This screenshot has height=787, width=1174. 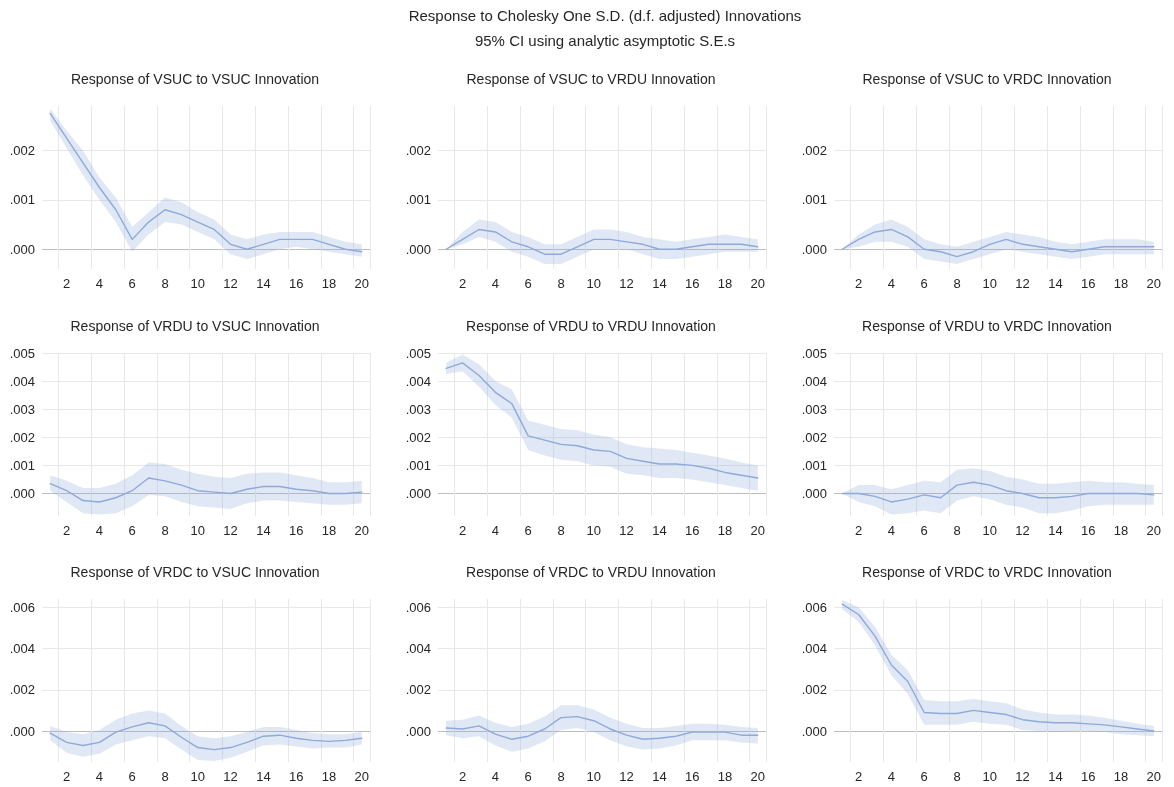 I want to click on chart-title: Response of VRDU to VRDU Innovation, so click(x=591, y=325).